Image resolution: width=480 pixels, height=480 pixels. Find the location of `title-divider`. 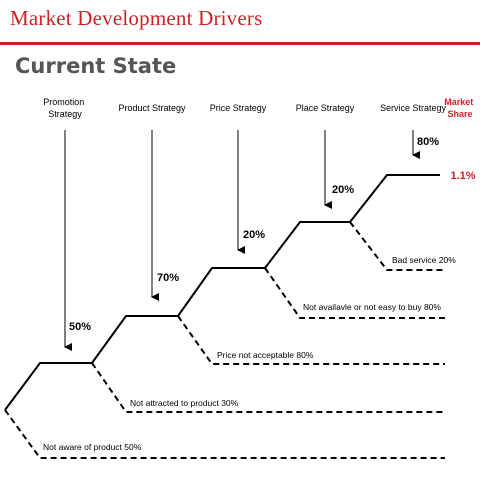

title-divider is located at coordinates (240, 43).